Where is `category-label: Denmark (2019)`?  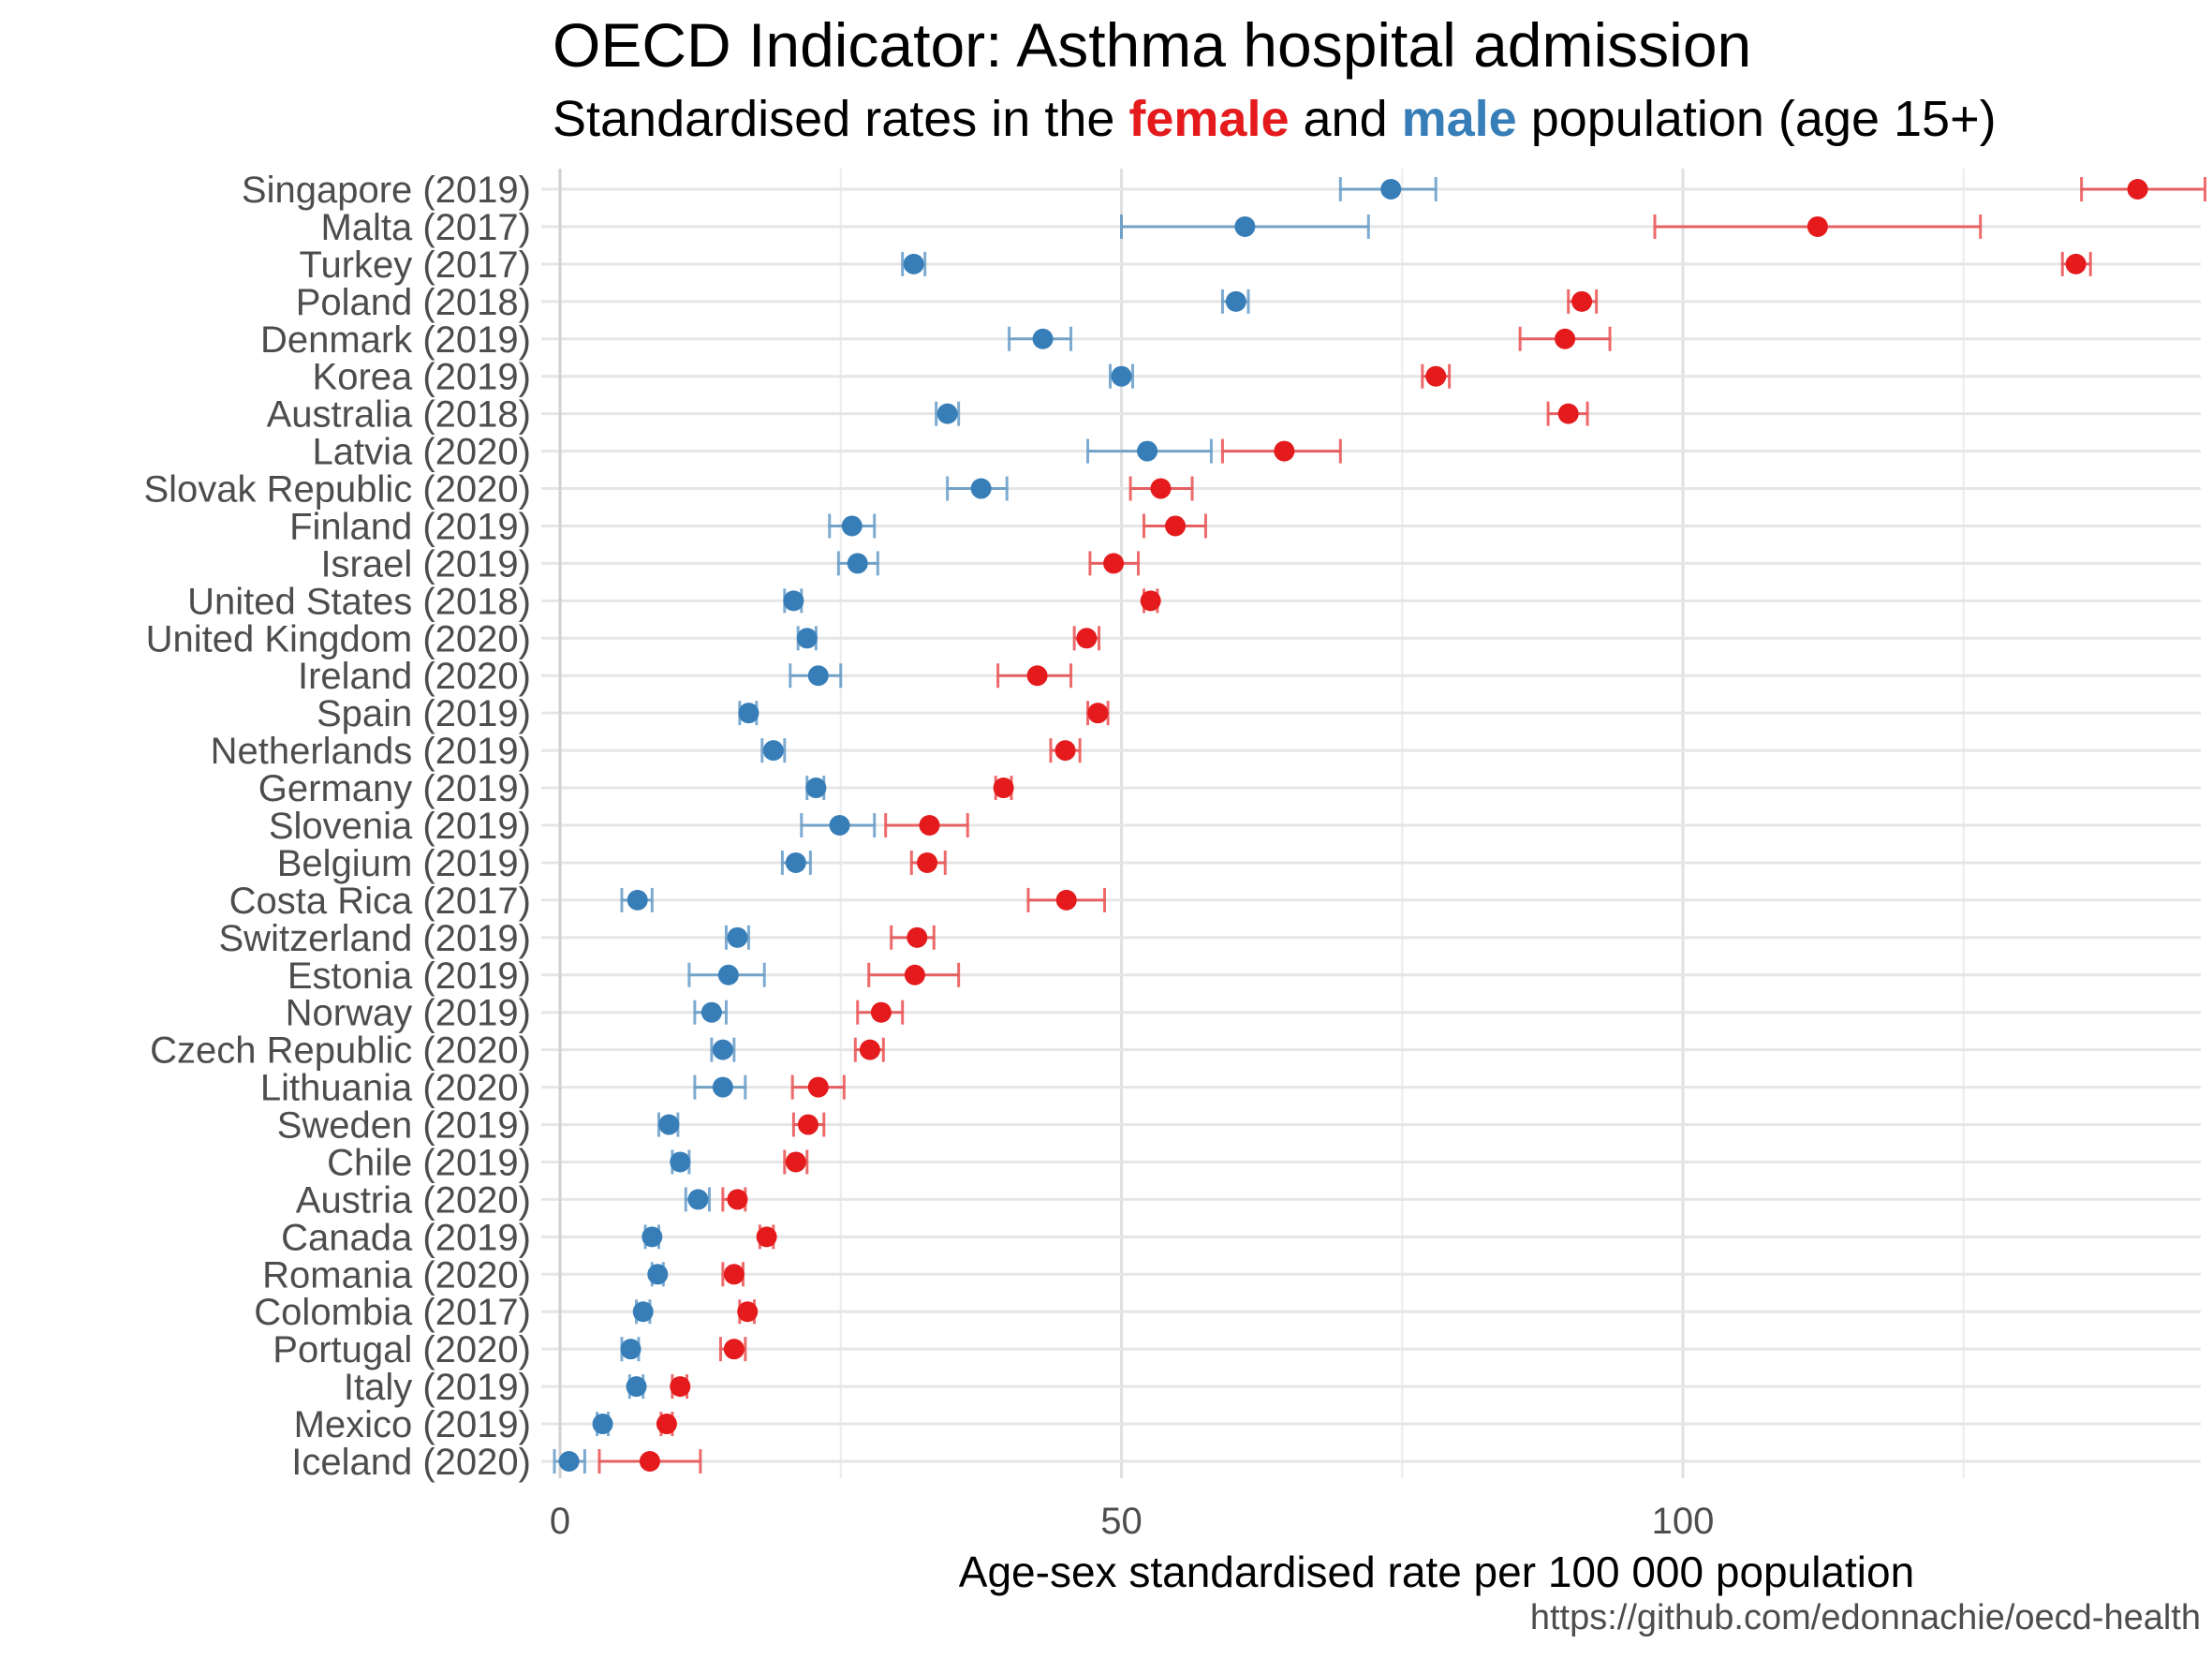
category-label: Denmark (2019) is located at coordinates (395, 340).